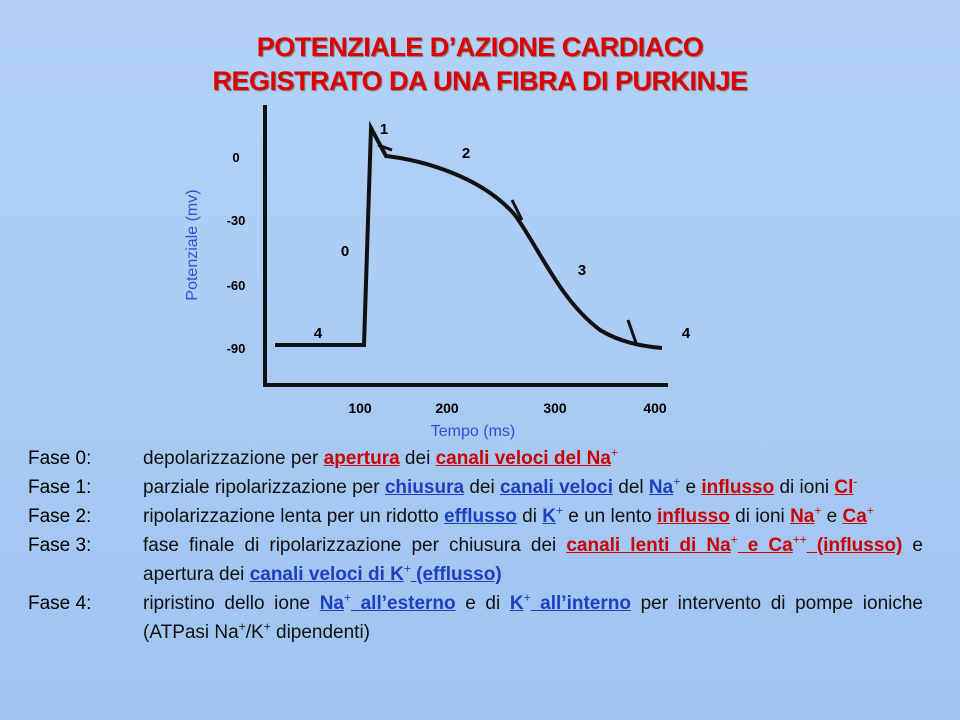 The height and width of the screenshot is (720, 960). Describe the element at coordinates (231, 603) in the screenshot. I see `text-segment: ripristino dello ione` at that location.